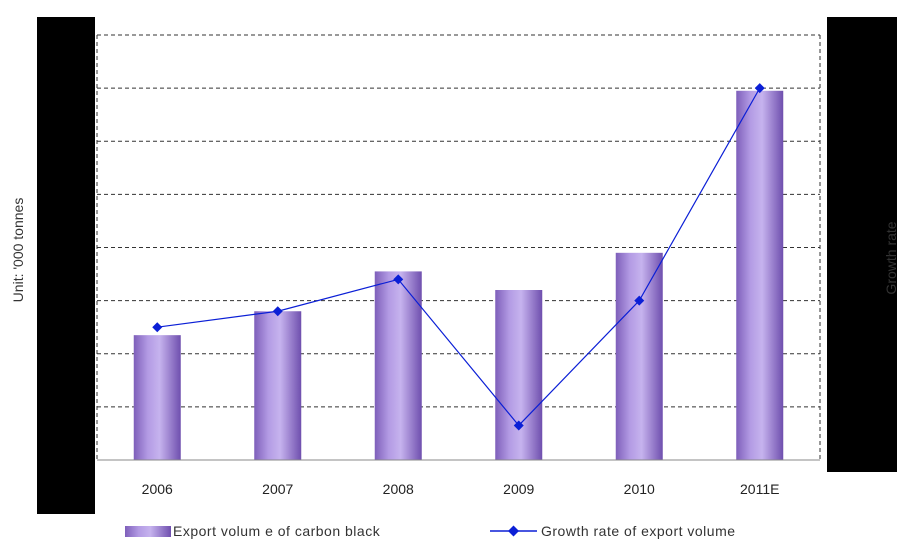  I want to click on legend-swatch-marker, so click(513, 531).